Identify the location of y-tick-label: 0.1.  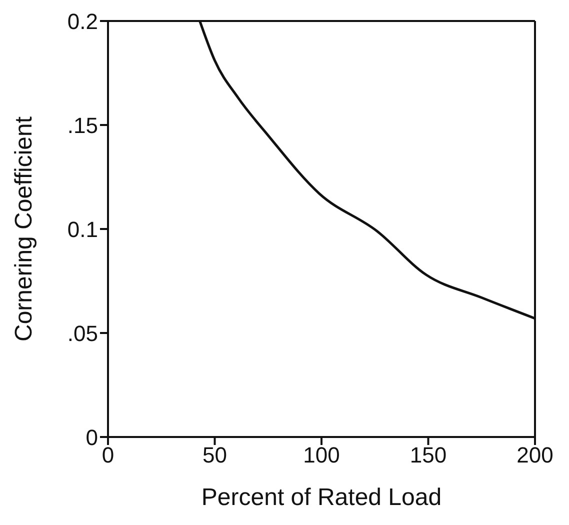
(82, 229).